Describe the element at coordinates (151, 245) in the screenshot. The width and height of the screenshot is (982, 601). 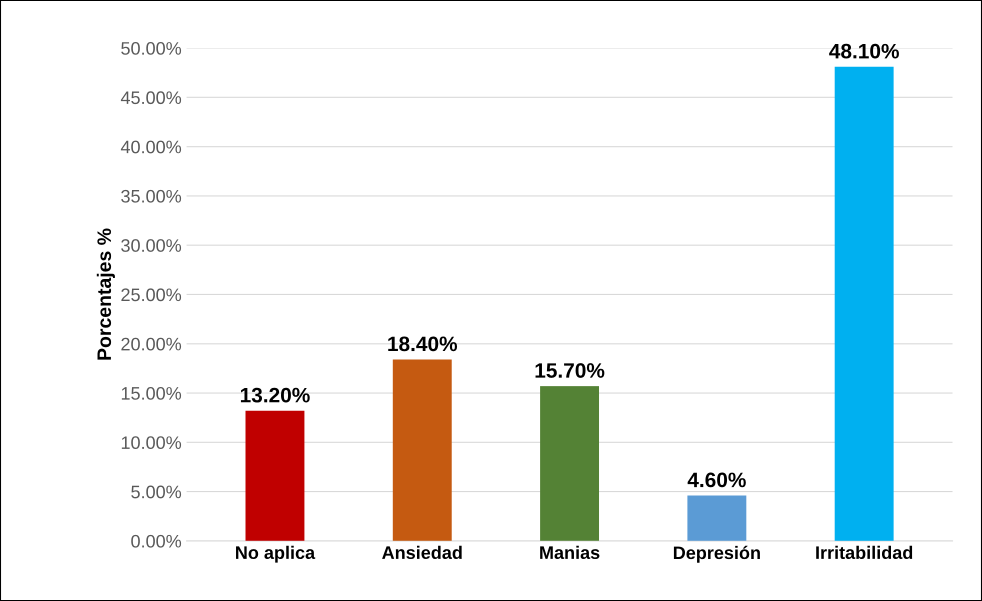
I see `y-tick-label: 30.00%` at that location.